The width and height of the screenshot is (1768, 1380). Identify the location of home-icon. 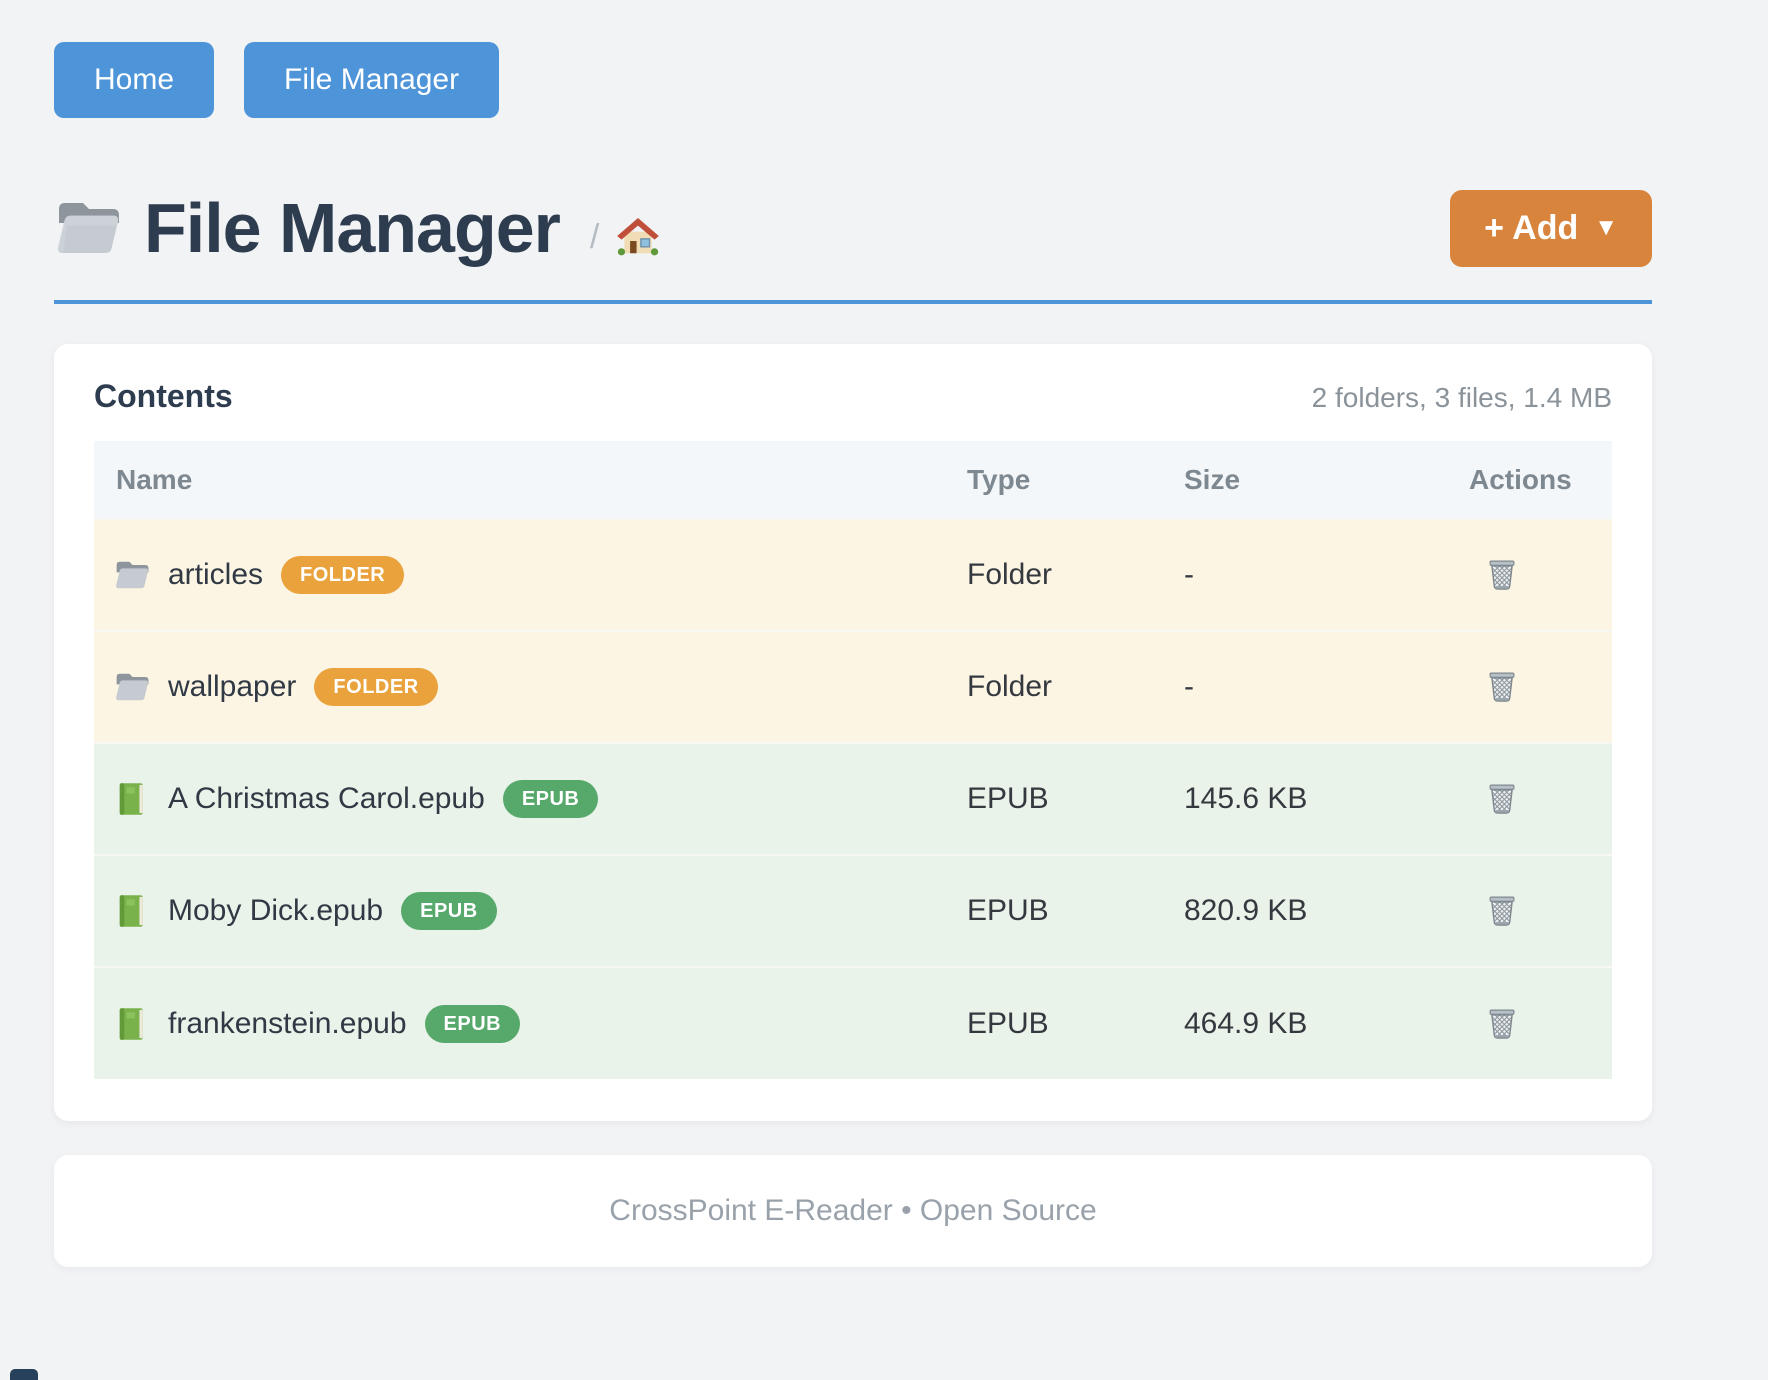
(638, 236).